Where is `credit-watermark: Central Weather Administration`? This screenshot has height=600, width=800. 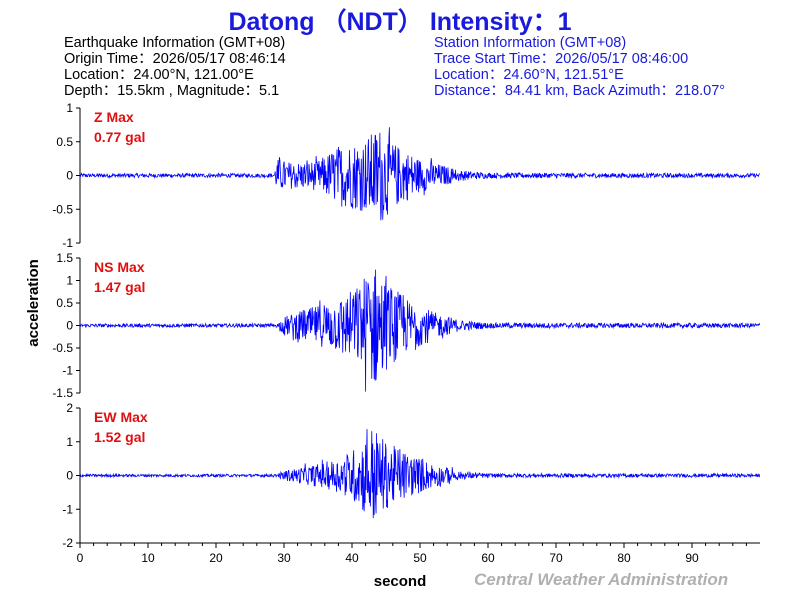 credit-watermark: Central Weather Administration is located at coordinates (601, 579).